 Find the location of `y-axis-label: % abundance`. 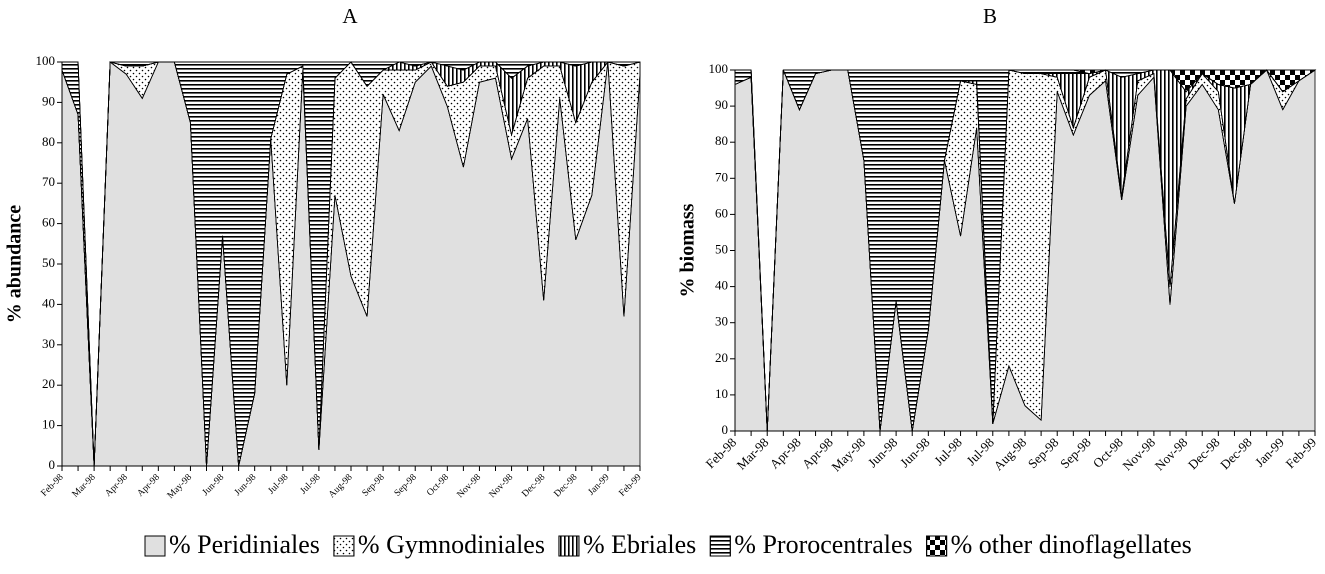

y-axis-label: % abundance is located at coordinates (15, 264).